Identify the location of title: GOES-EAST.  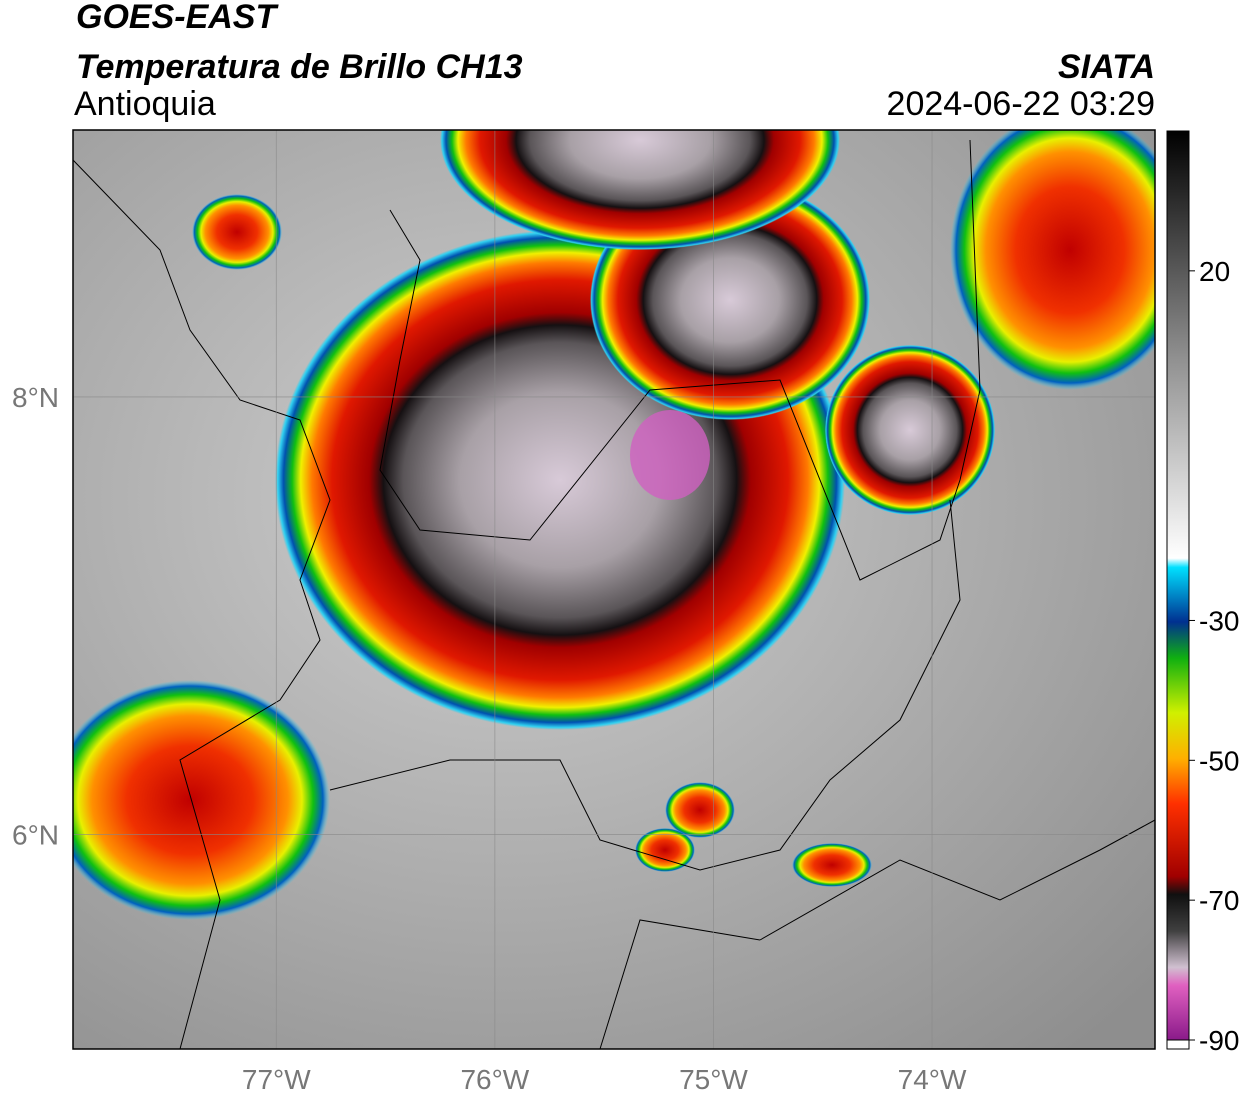
(177, 18).